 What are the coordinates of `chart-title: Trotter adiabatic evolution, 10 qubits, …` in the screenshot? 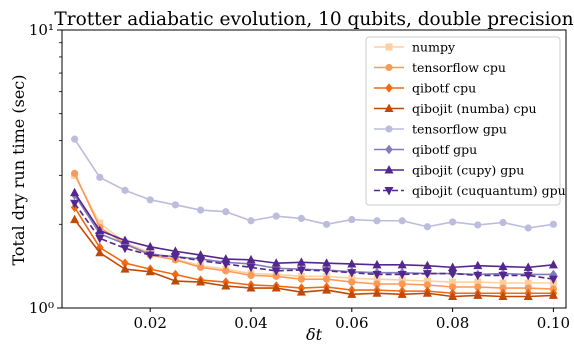 It's located at (313, 19).